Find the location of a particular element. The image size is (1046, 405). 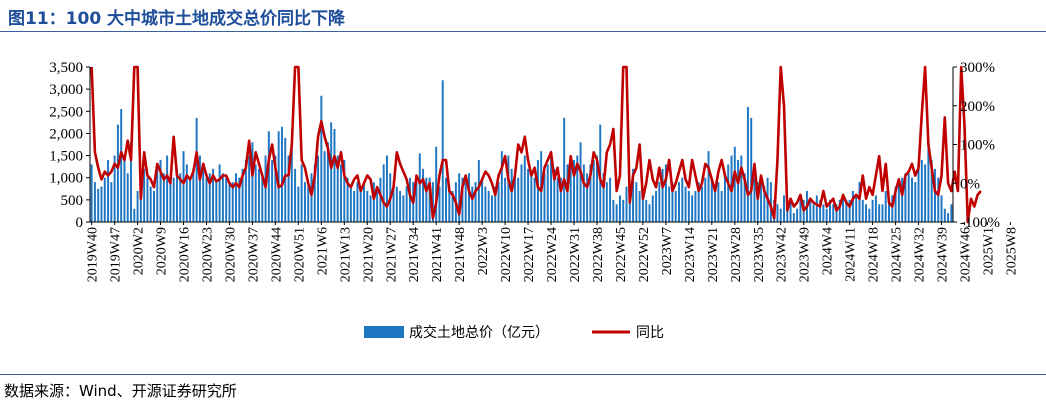

x-tick-label: 2020W30 is located at coordinates (230, 254).